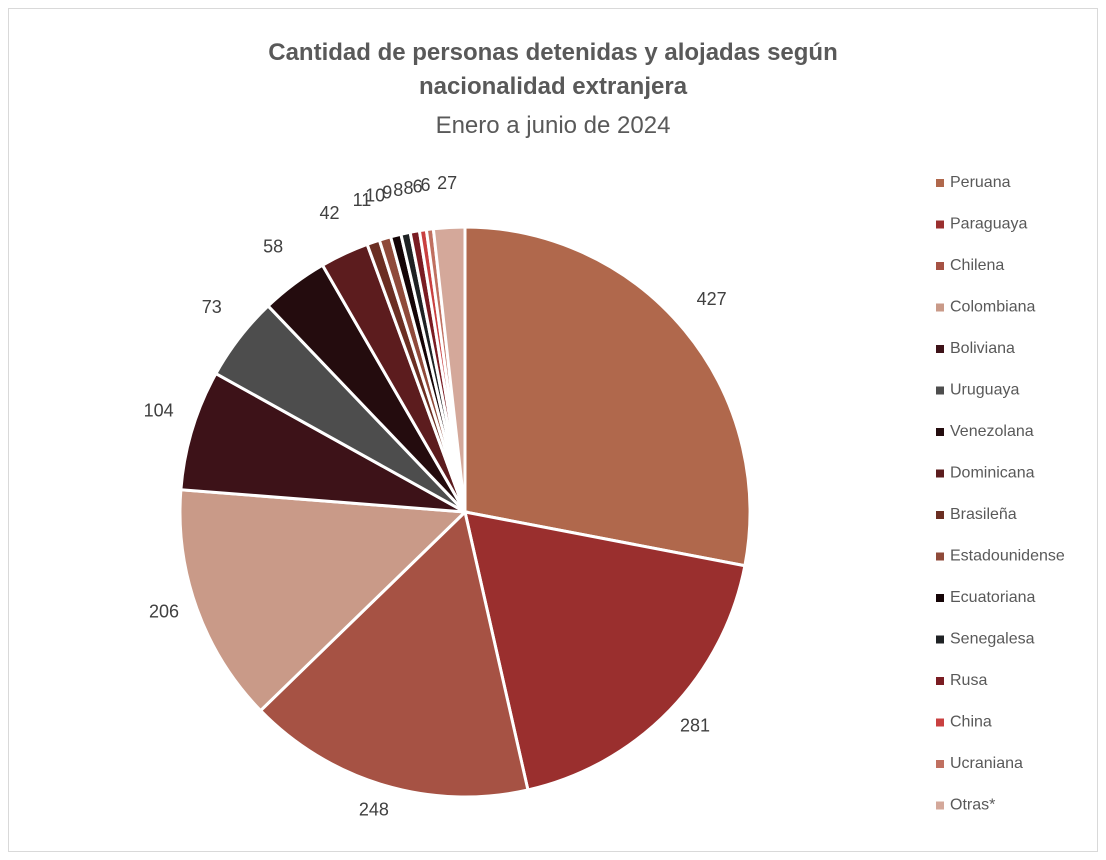 The height and width of the screenshot is (860, 1106). I want to click on legend-label: Paraguaya, so click(988, 224).